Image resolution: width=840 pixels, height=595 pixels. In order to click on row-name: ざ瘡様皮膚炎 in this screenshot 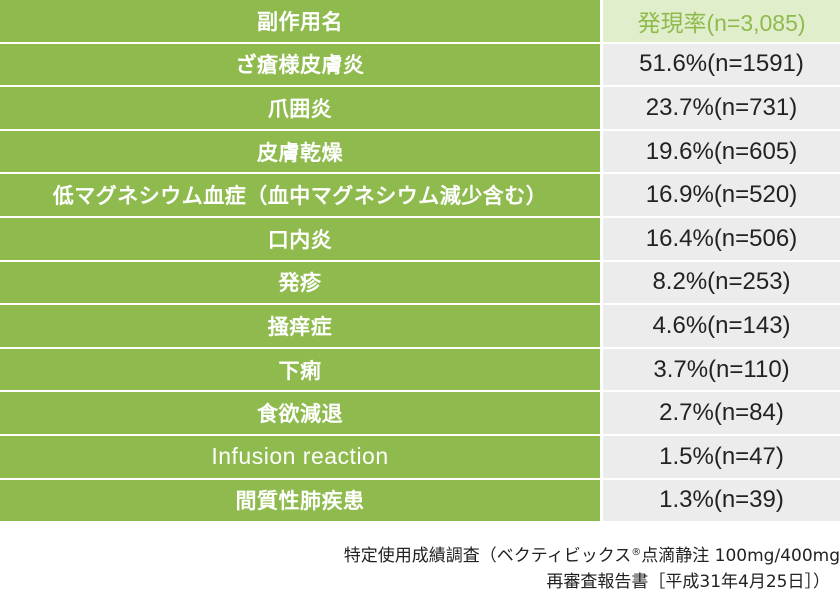, I will do `click(300, 64)`.